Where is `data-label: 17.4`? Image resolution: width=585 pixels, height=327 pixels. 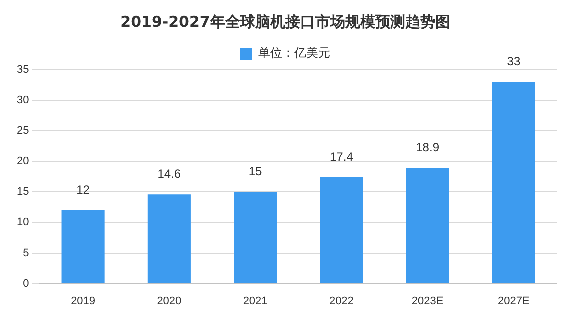 data-label: 17.4 is located at coordinates (342, 157).